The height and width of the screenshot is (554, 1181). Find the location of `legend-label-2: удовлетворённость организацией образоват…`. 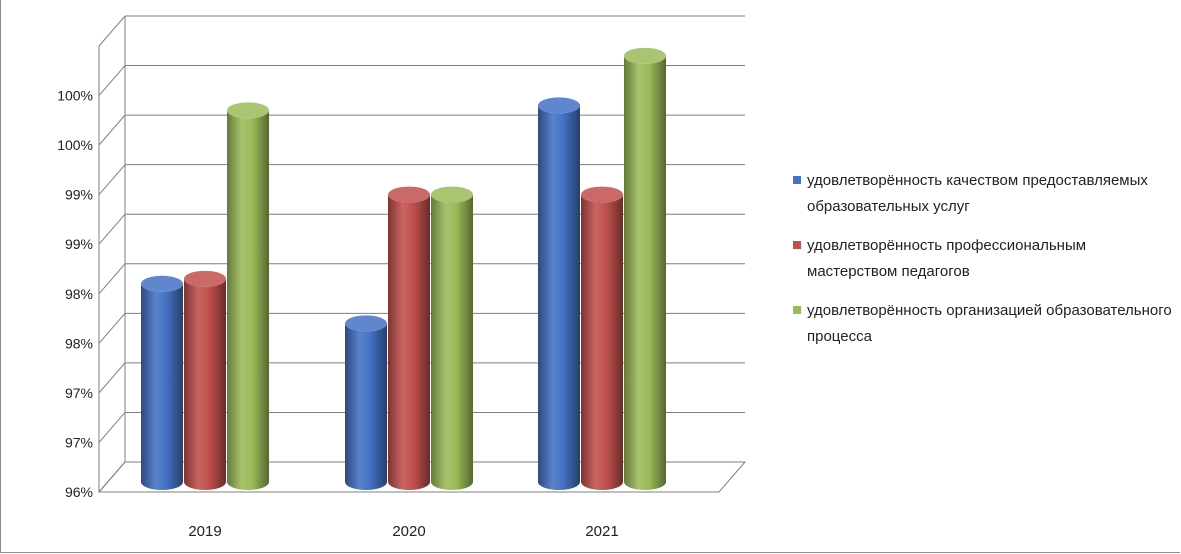

legend-label-2: удовлетворённость организацией образоват… is located at coordinates (989, 323).